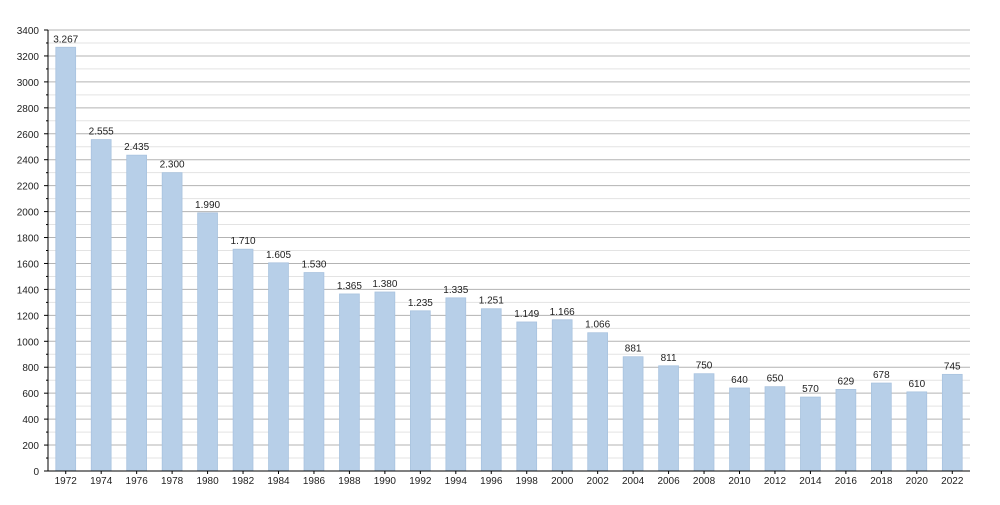 This screenshot has height=505, width=1000. What do you see at coordinates (881, 481) in the screenshot?
I see `x-tick-label: 2018` at bounding box center [881, 481].